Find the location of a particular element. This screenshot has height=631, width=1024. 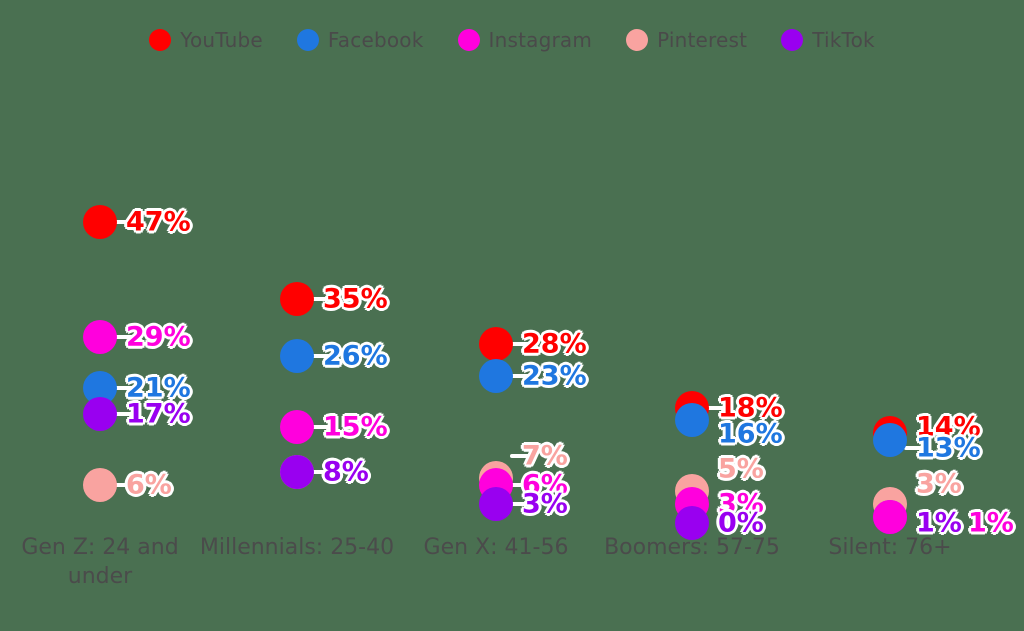

category-label-3: Boomers: 57-75 is located at coordinates (692, 547).